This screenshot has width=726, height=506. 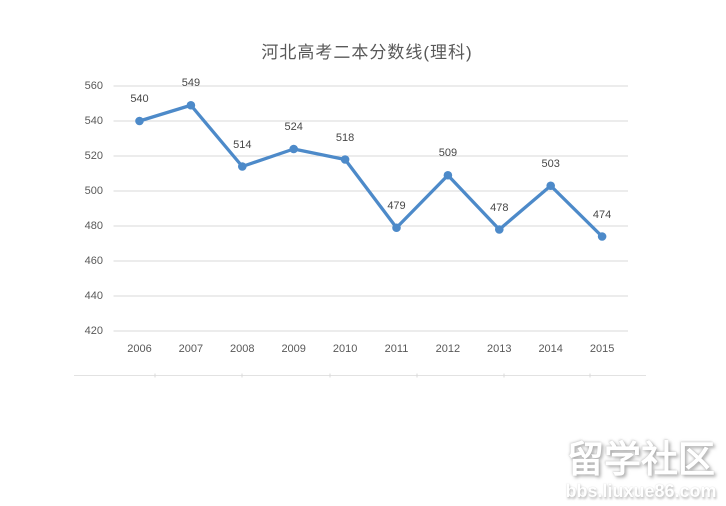 What do you see at coordinates (93, 331) in the screenshot?
I see `y-axis-tick-label: 420` at bounding box center [93, 331].